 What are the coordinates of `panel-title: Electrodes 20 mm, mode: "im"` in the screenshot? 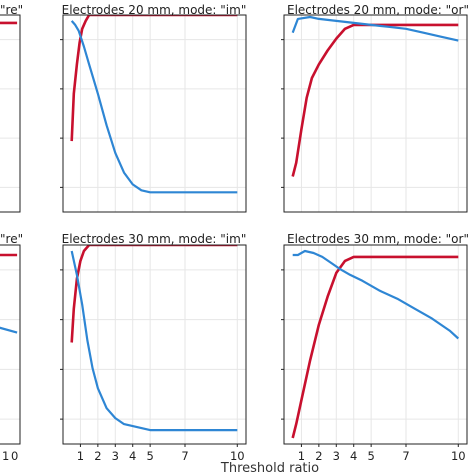 It's located at (154, 10).